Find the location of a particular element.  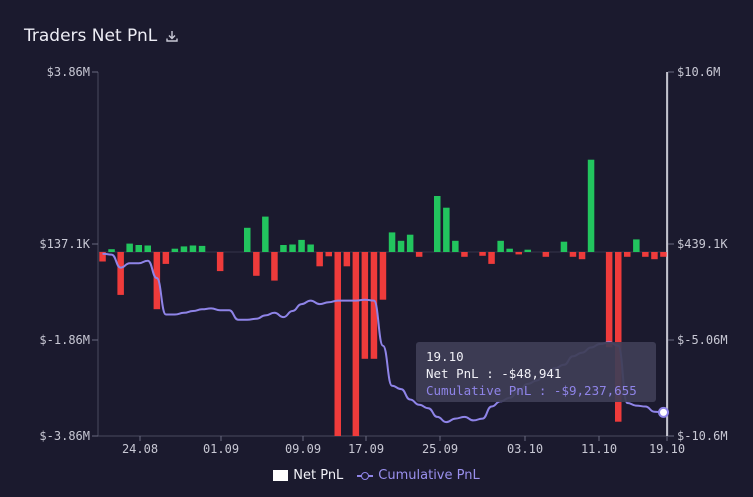

chart-title-row: Traders Net PnL is located at coordinates (101, 36).